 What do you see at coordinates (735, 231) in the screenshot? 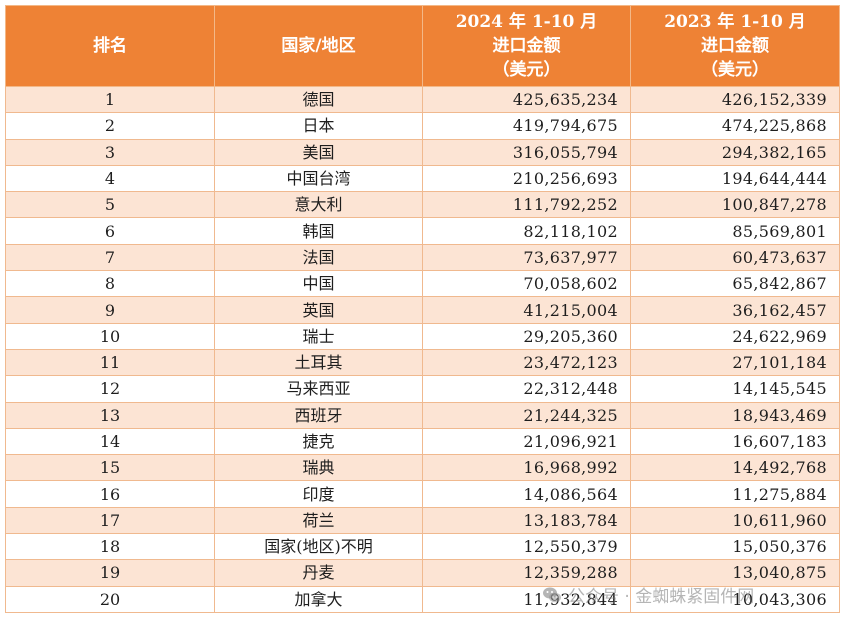
I see `import-2023-cell: 85,569,801` at bounding box center [735, 231].